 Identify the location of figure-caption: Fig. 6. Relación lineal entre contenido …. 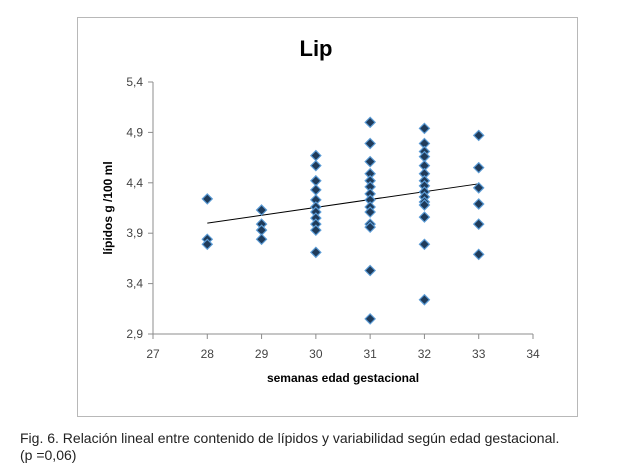
(317, 447).